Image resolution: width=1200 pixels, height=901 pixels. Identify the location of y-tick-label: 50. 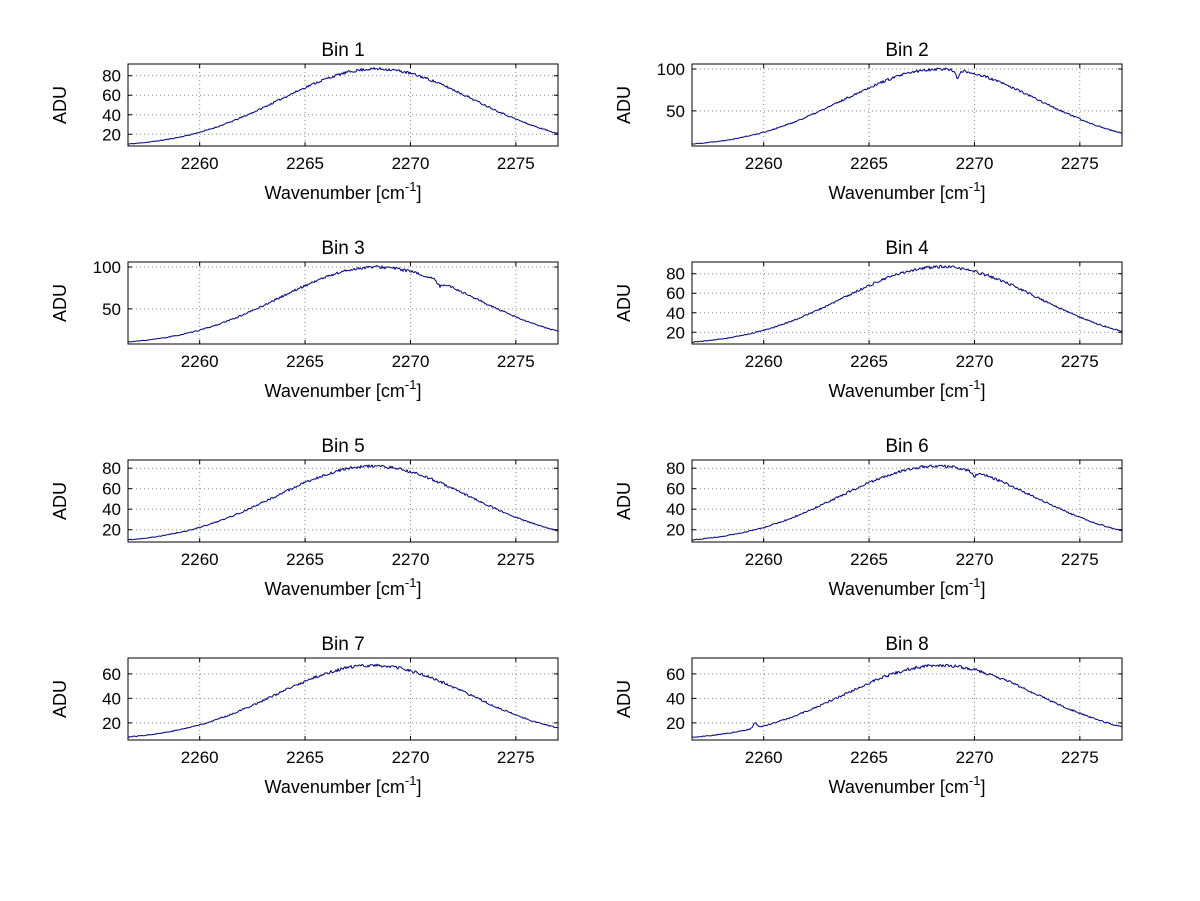
(675, 111).